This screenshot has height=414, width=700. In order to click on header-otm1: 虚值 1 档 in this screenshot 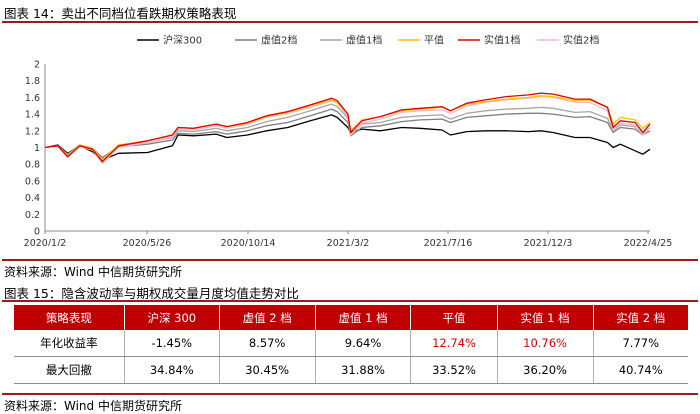, I will do `click(363, 317)`.